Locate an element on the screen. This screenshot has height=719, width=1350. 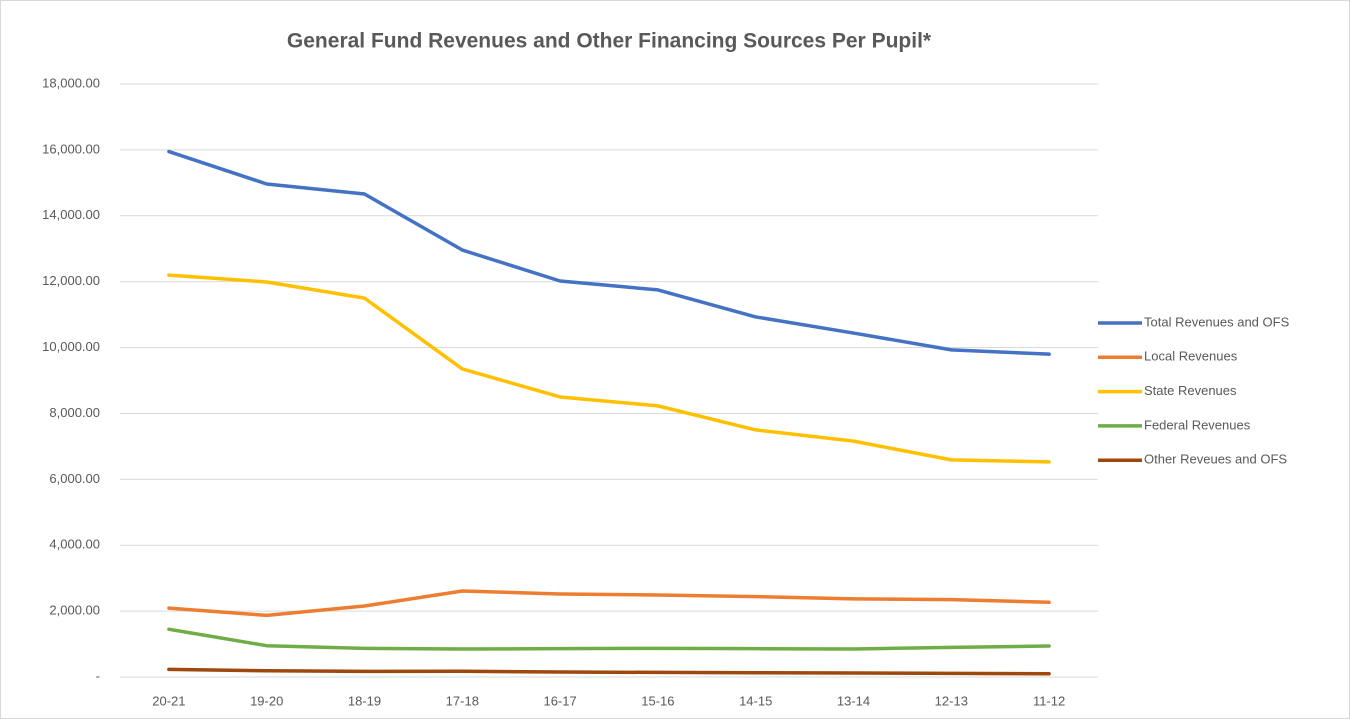
x-tick-label: 18-19 is located at coordinates (364, 700).